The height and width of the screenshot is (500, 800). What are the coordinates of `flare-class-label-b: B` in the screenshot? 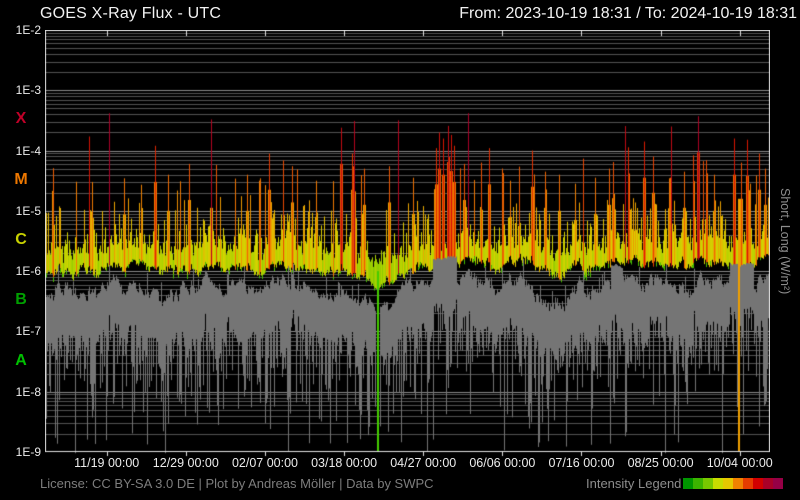 It's located at (21, 300).